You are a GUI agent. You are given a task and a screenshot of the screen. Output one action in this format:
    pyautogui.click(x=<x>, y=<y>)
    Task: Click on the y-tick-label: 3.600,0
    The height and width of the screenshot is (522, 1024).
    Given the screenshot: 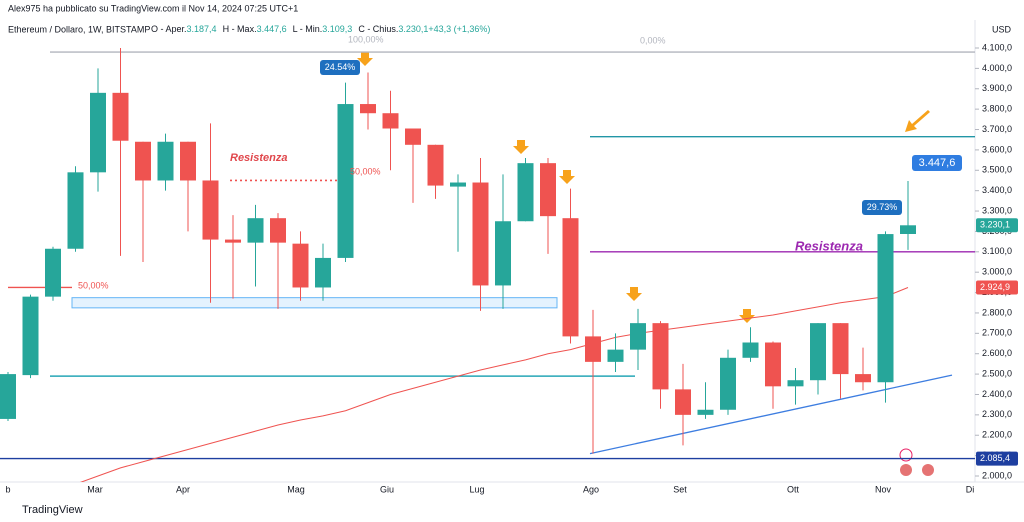 What is the action you would take?
    pyautogui.click(x=997, y=149)
    